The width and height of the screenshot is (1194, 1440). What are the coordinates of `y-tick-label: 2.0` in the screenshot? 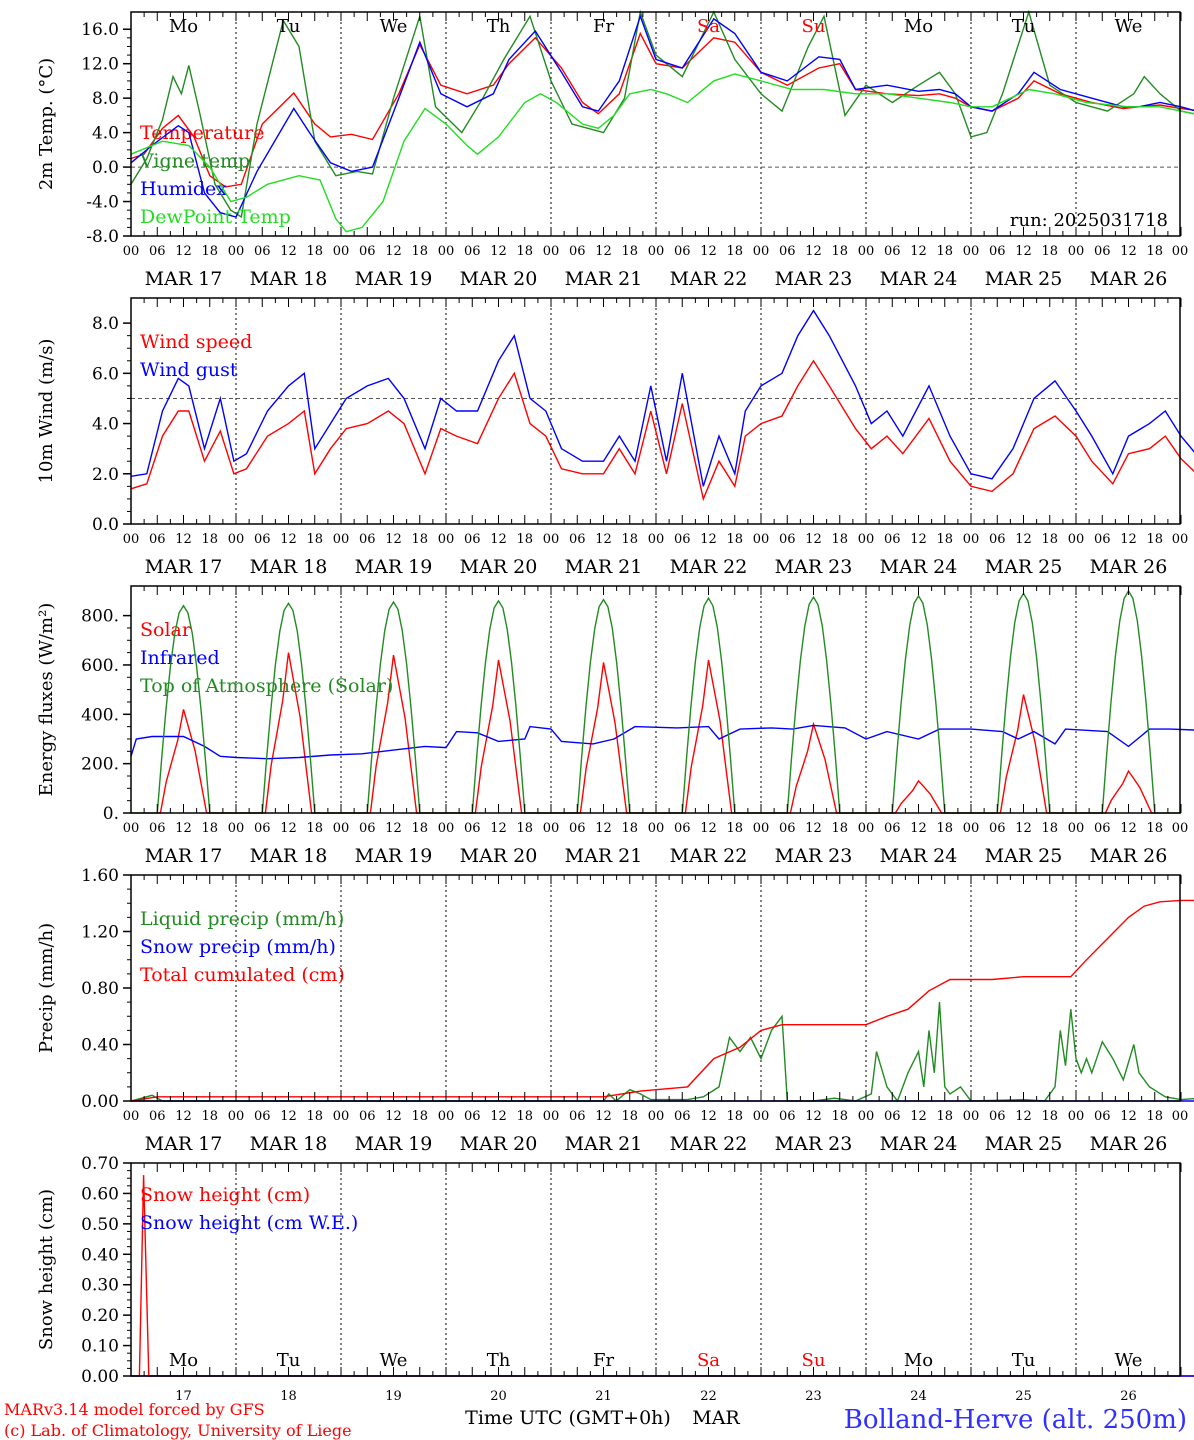 It's located at (105, 475).